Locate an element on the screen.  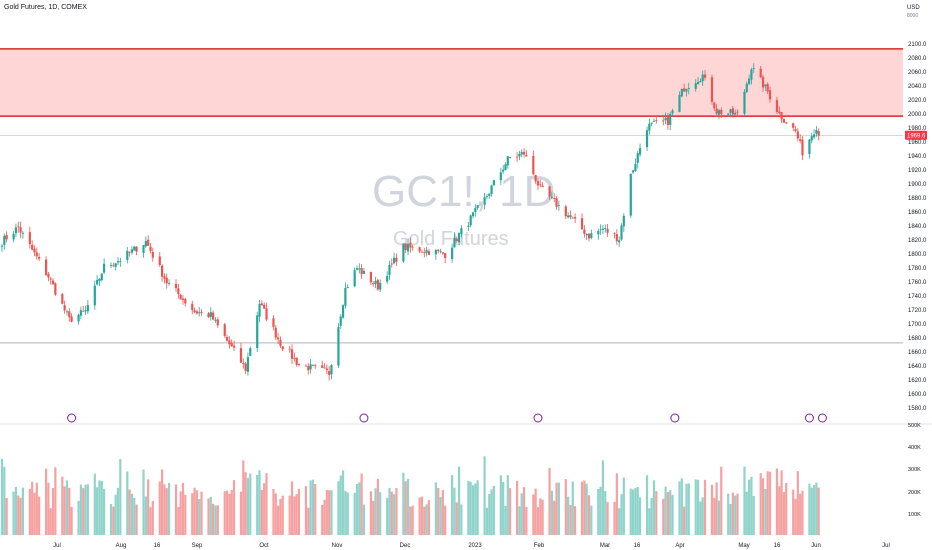
x-tick-label: 16 is located at coordinates (777, 546).